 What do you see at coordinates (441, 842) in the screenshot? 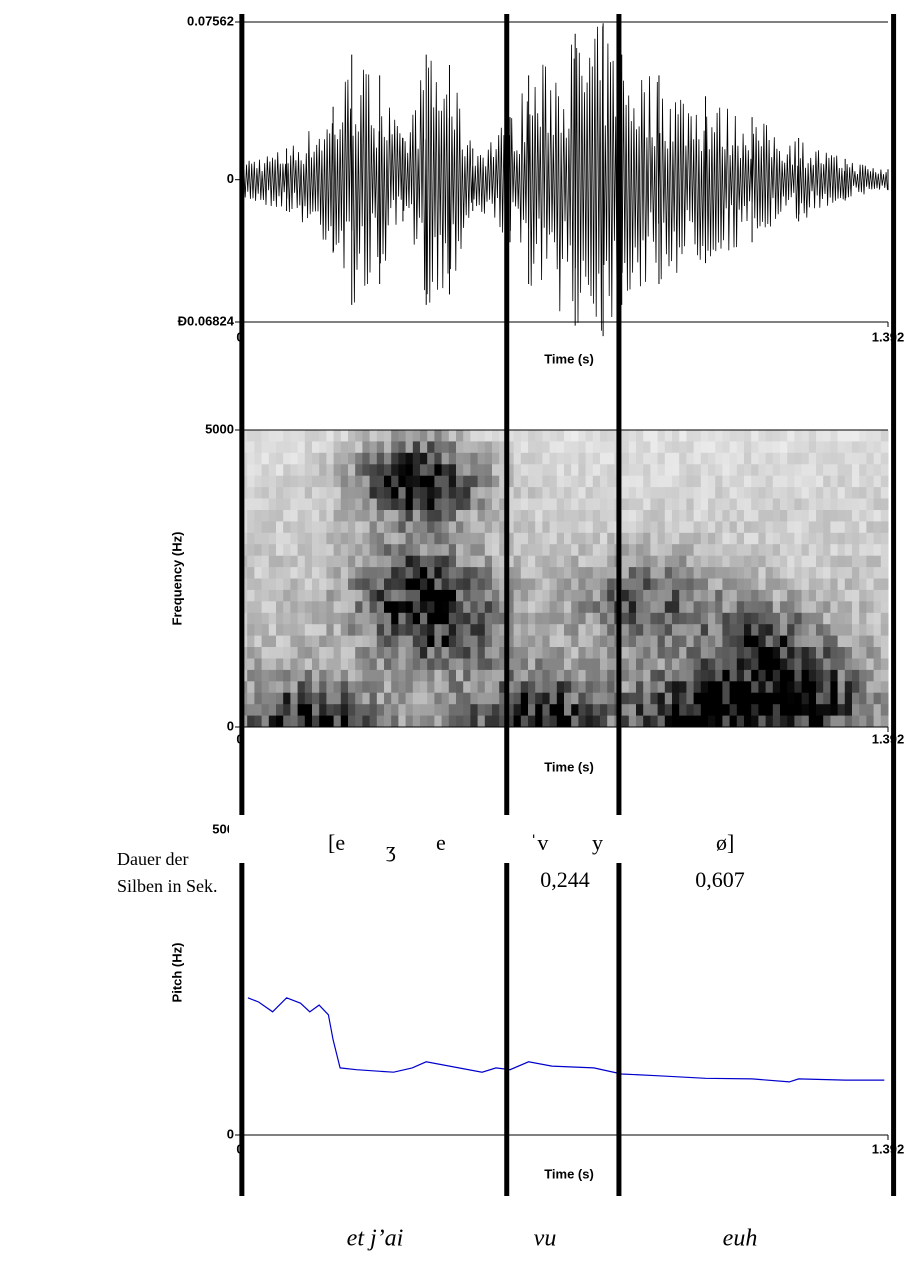
I see `phone: e` at bounding box center [441, 842].